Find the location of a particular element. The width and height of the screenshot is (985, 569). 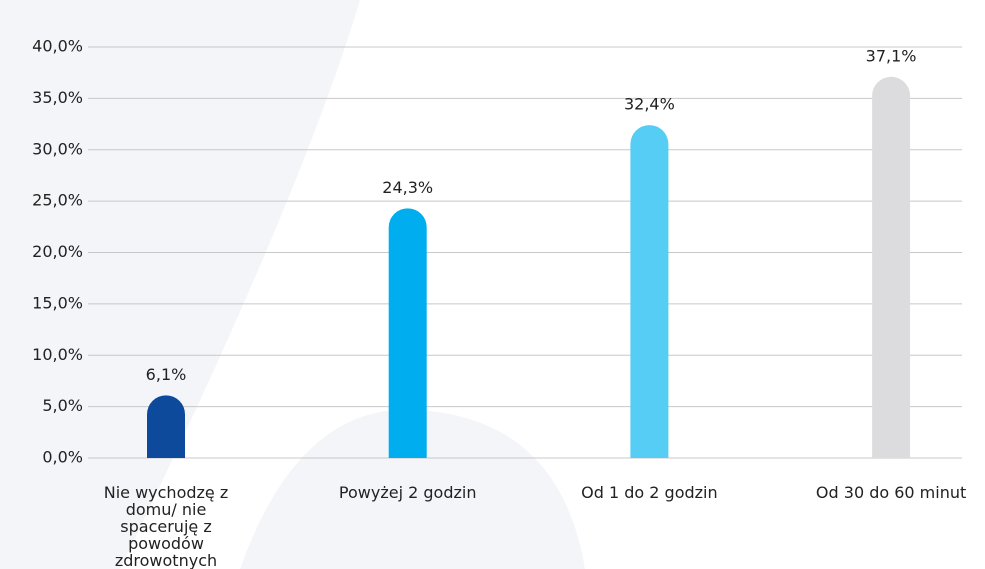

background-shape is located at coordinates (412, 489).